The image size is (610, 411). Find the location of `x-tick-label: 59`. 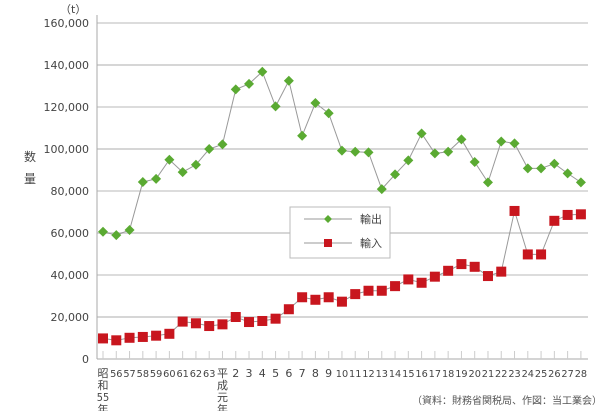

x-tick-label: 59 is located at coordinates (156, 374).